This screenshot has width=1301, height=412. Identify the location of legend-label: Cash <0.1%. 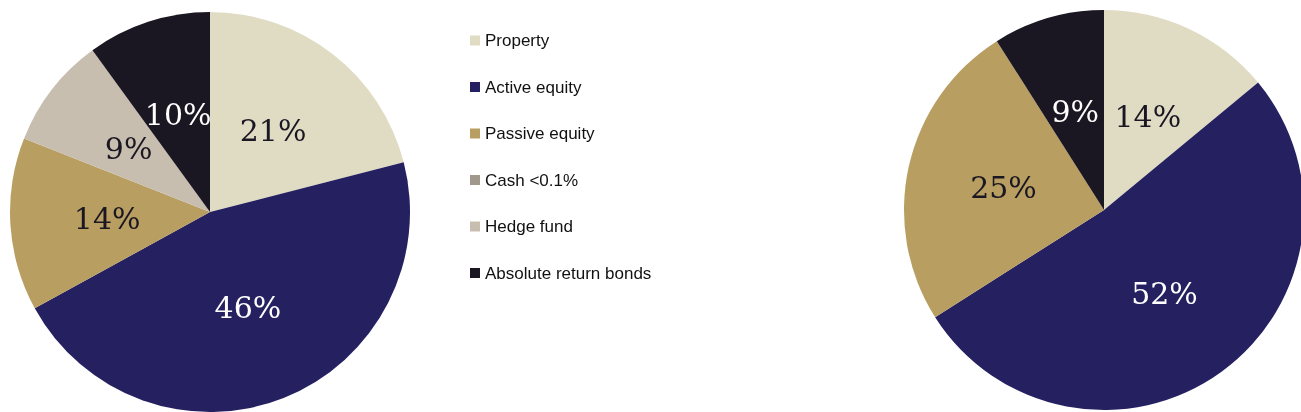
(532, 180).